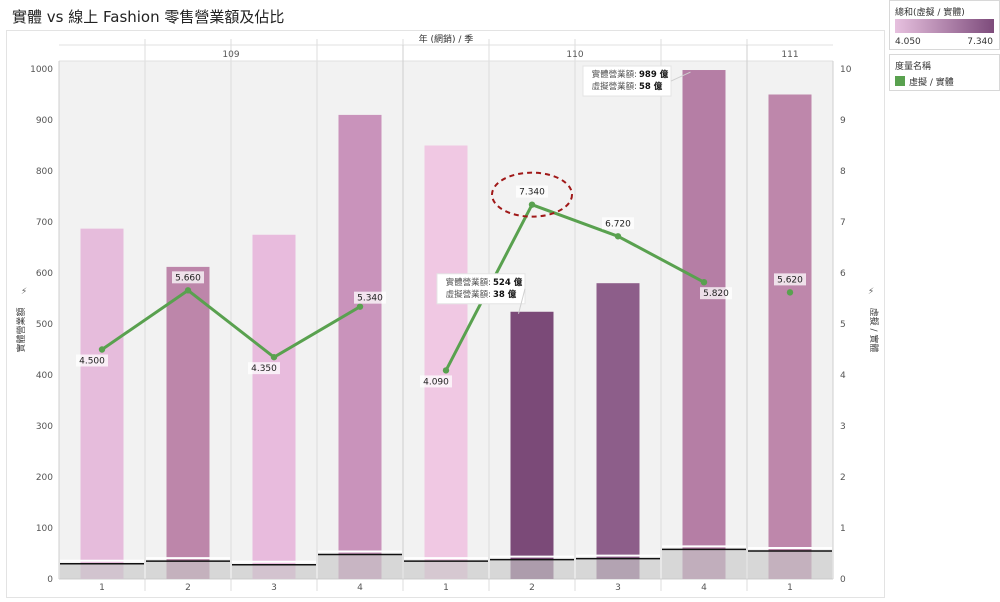  Describe the element at coordinates (230, 55) in the screenshot. I see `year-header-109: 109` at that location.